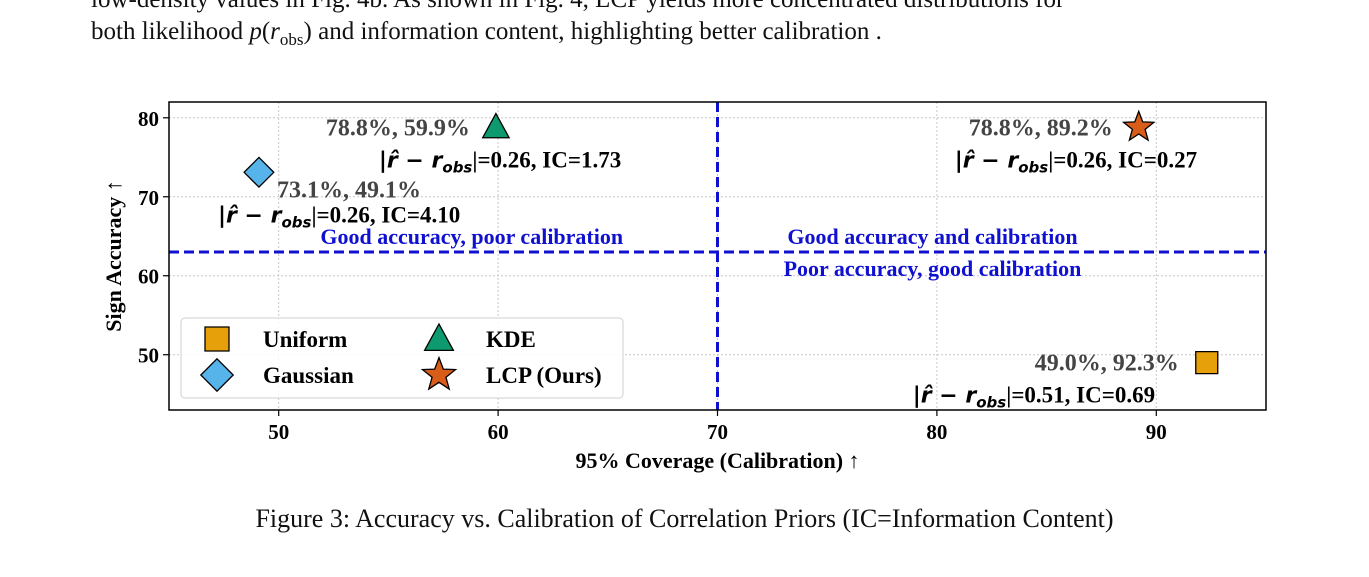 The width and height of the screenshot is (1369, 577). What do you see at coordinates (936, 432) in the screenshot?
I see `x-tick-label: 80` at bounding box center [936, 432].